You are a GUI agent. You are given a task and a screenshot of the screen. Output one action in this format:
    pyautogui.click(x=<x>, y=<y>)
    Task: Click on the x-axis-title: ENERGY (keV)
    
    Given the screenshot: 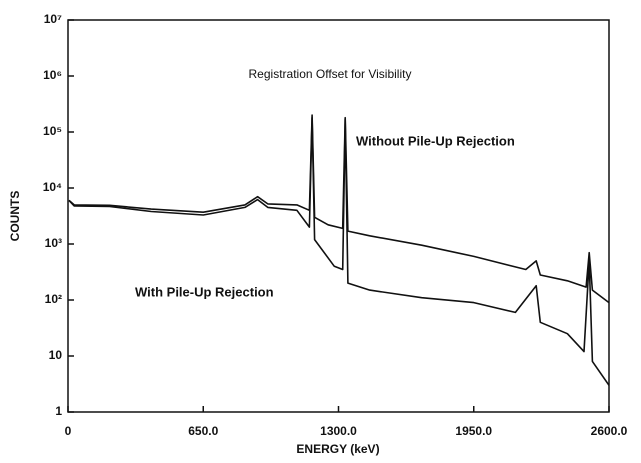 What is the action you would take?
    pyautogui.click(x=337, y=449)
    